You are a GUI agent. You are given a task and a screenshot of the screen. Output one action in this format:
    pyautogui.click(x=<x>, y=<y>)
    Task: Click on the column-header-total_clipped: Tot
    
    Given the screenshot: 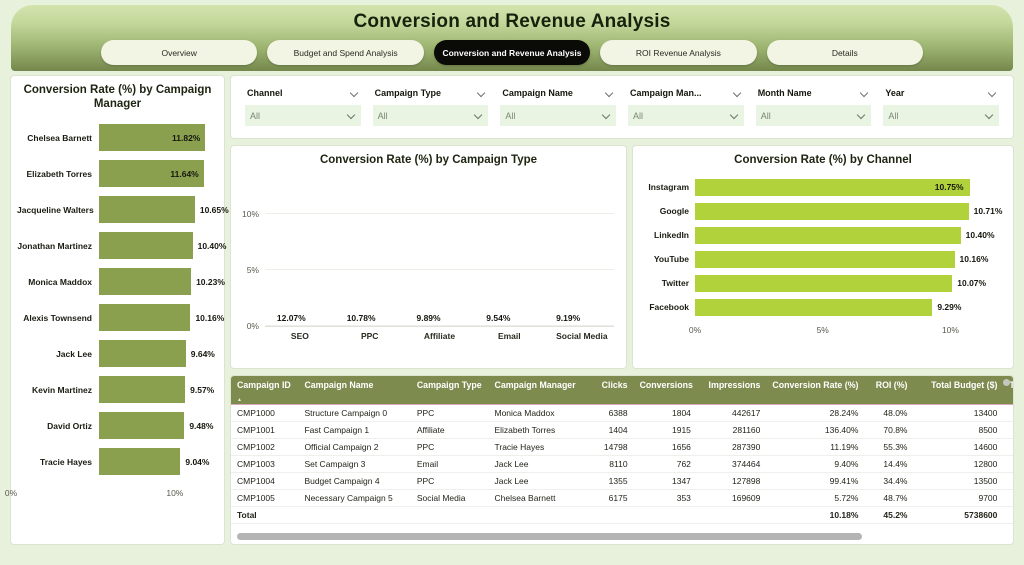 What is the action you would take?
    pyautogui.click(x=1008, y=390)
    